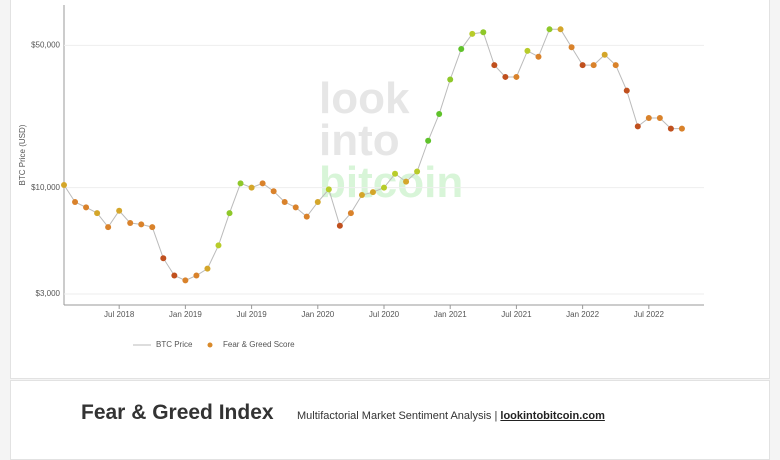 The width and height of the screenshot is (780, 460). Describe the element at coordinates (48, 293) in the screenshot. I see `y-tick-label: $3,000` at that location.